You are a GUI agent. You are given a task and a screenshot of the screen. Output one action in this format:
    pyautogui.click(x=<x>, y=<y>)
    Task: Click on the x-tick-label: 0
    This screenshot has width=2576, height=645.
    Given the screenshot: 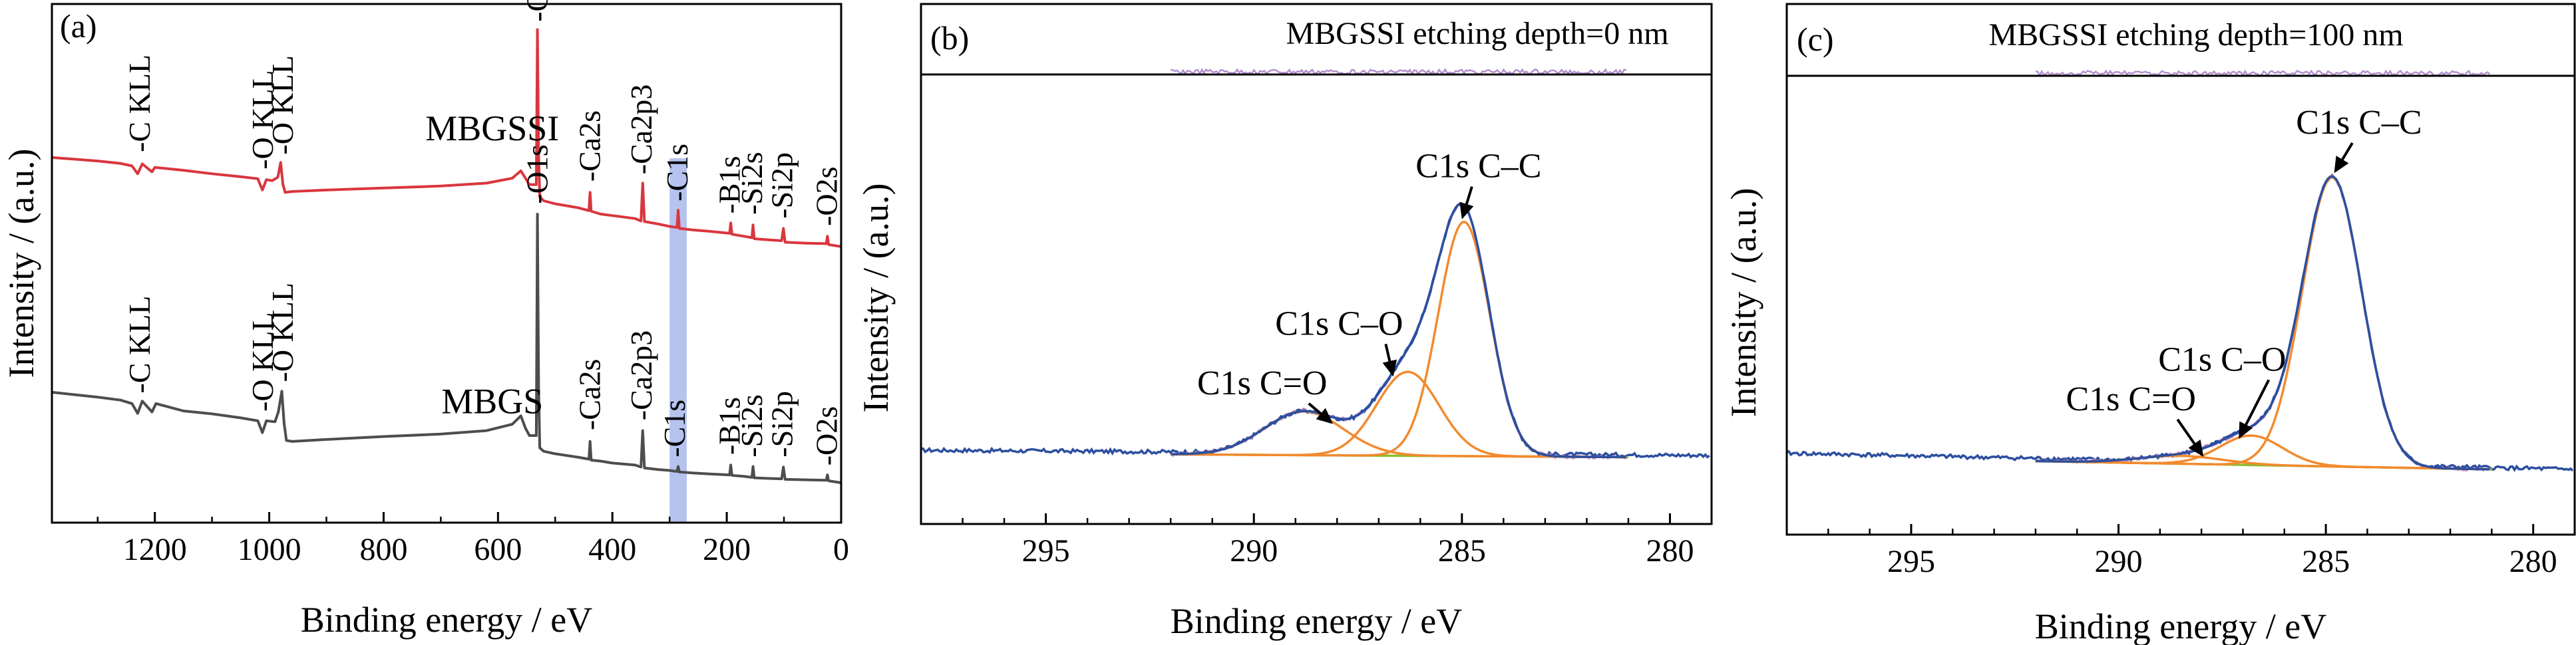 What is the action you would take?
    pyautogui.click(x=841, y=549)
    